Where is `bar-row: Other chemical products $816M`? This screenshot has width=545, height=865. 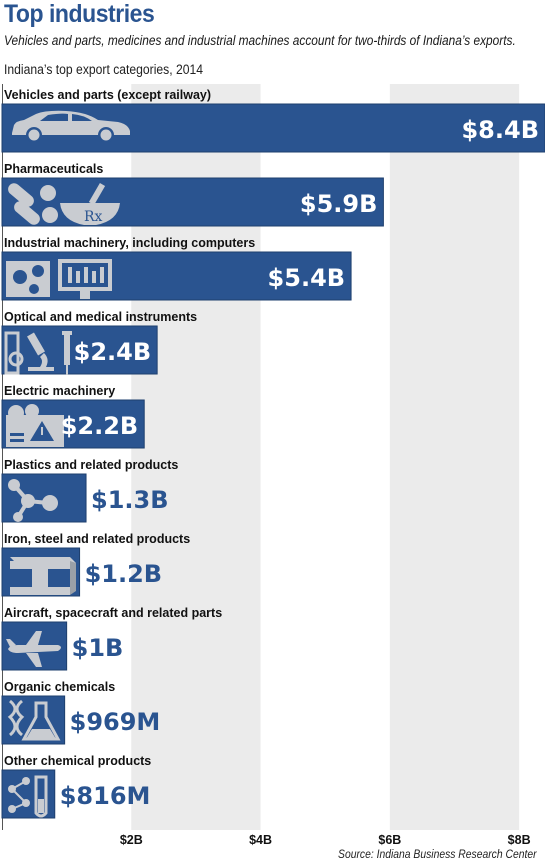 bar-row: Other chemical products $816M is located at coordinates (76, 786).